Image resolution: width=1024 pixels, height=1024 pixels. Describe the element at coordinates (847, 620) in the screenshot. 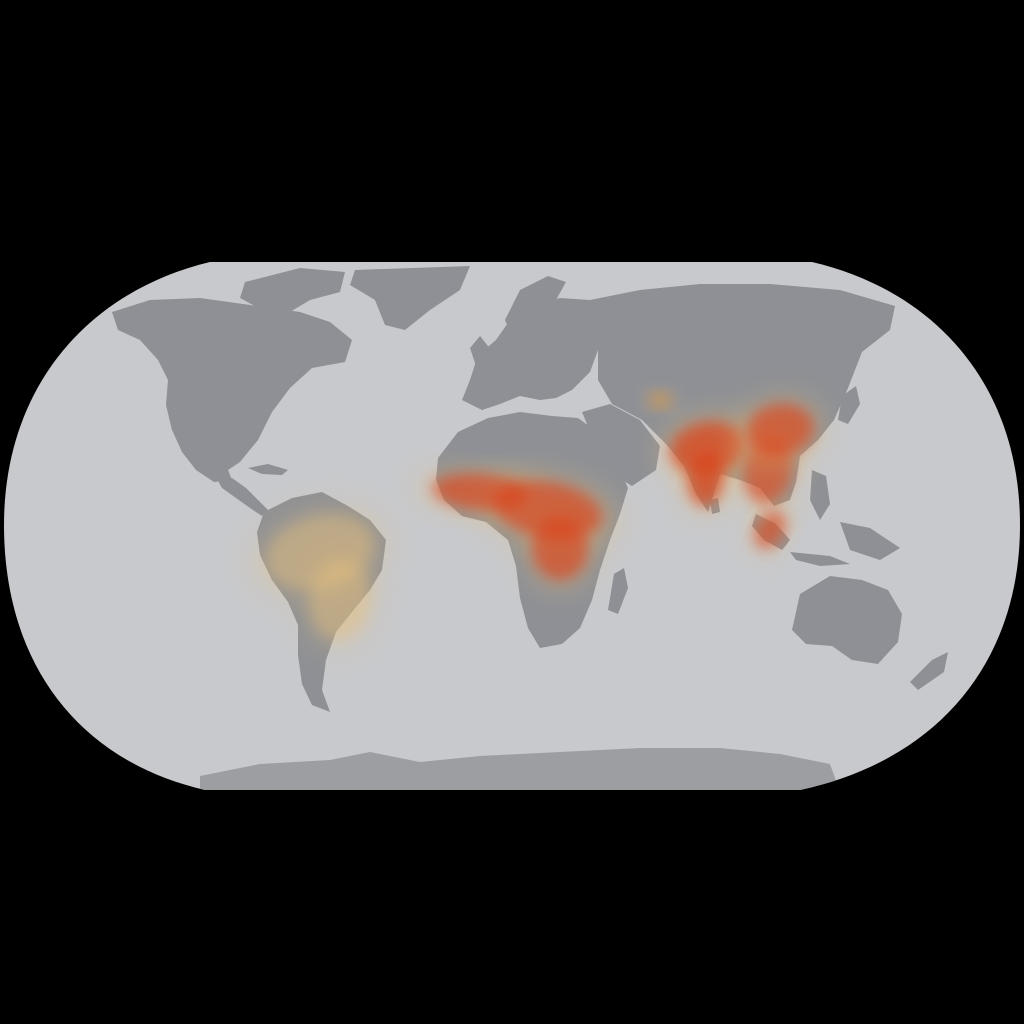

I see `landmass-australia` at that location.